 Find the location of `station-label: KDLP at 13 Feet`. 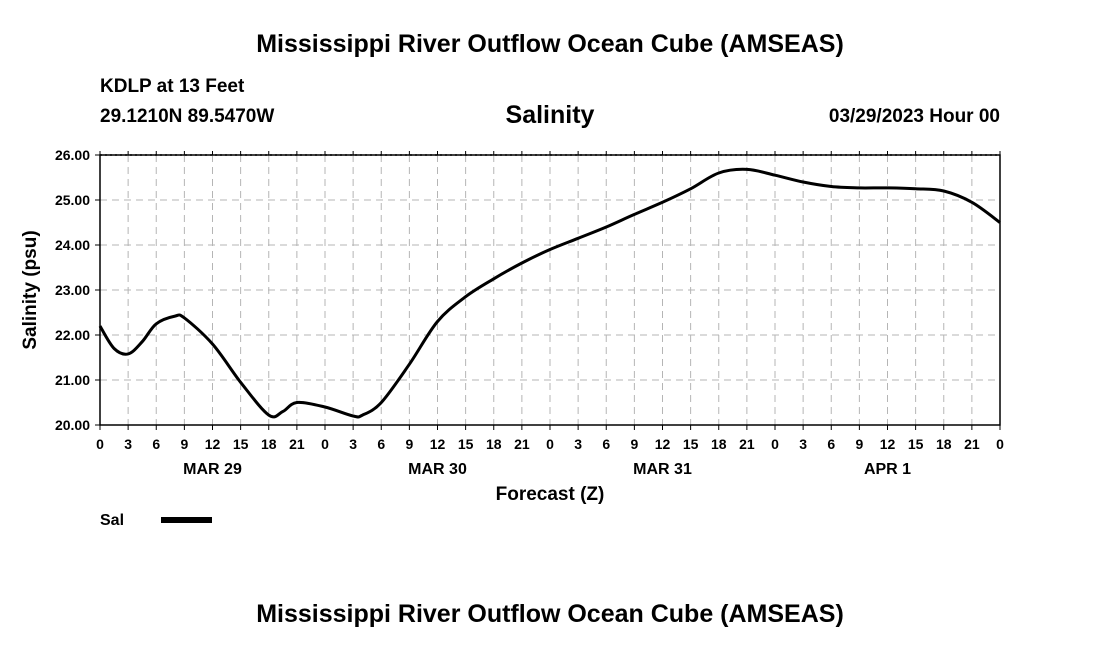

station-label: KDLP at 13 Feet is located at coordinates (172, 86).